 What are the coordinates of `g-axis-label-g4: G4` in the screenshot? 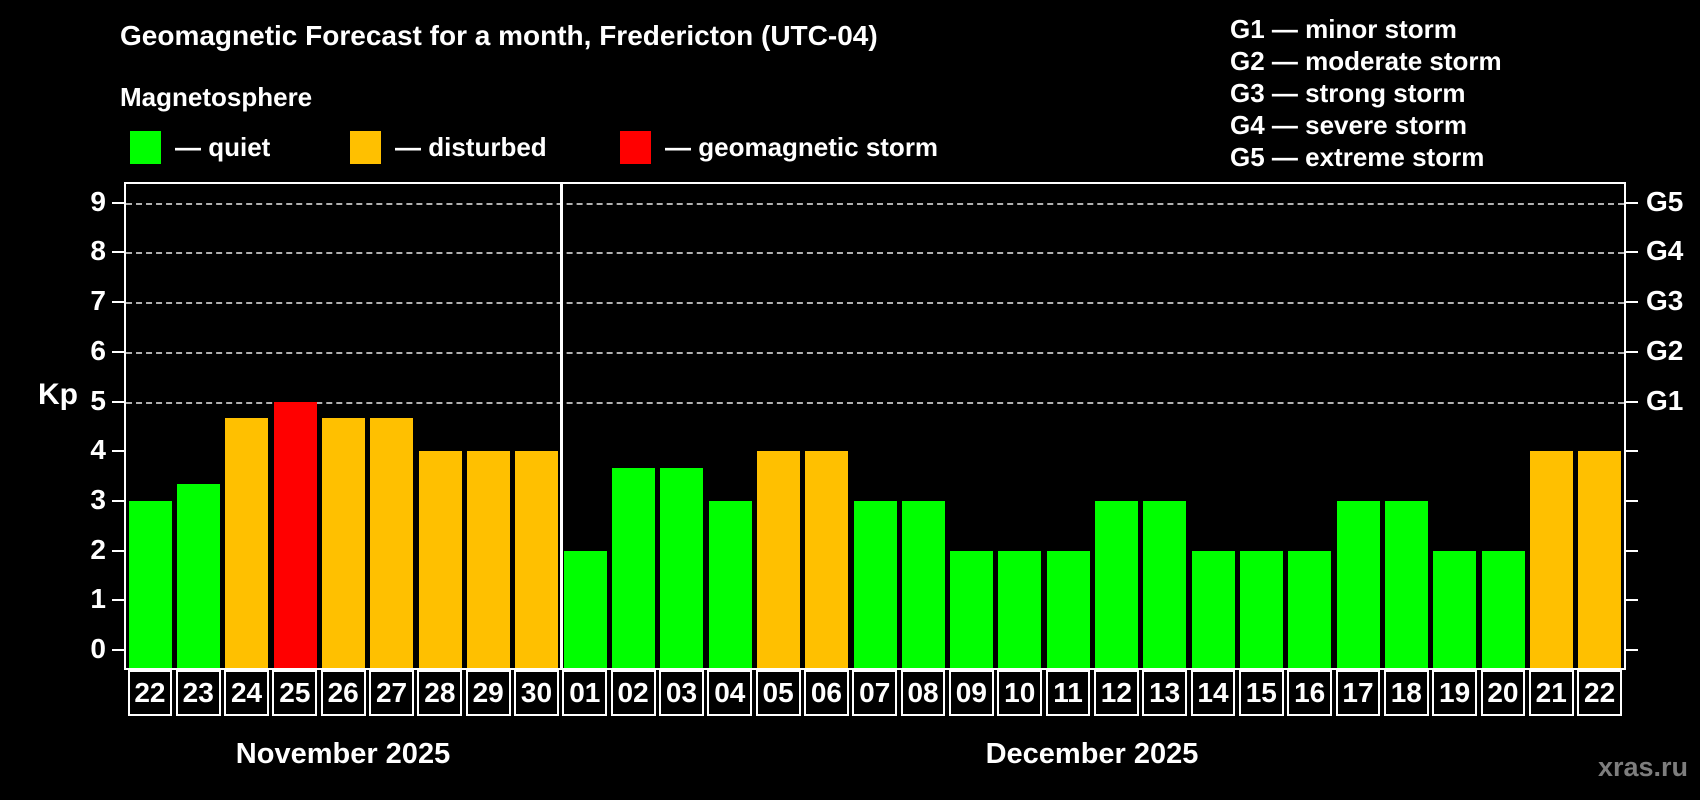 It's located at (1665, 251).